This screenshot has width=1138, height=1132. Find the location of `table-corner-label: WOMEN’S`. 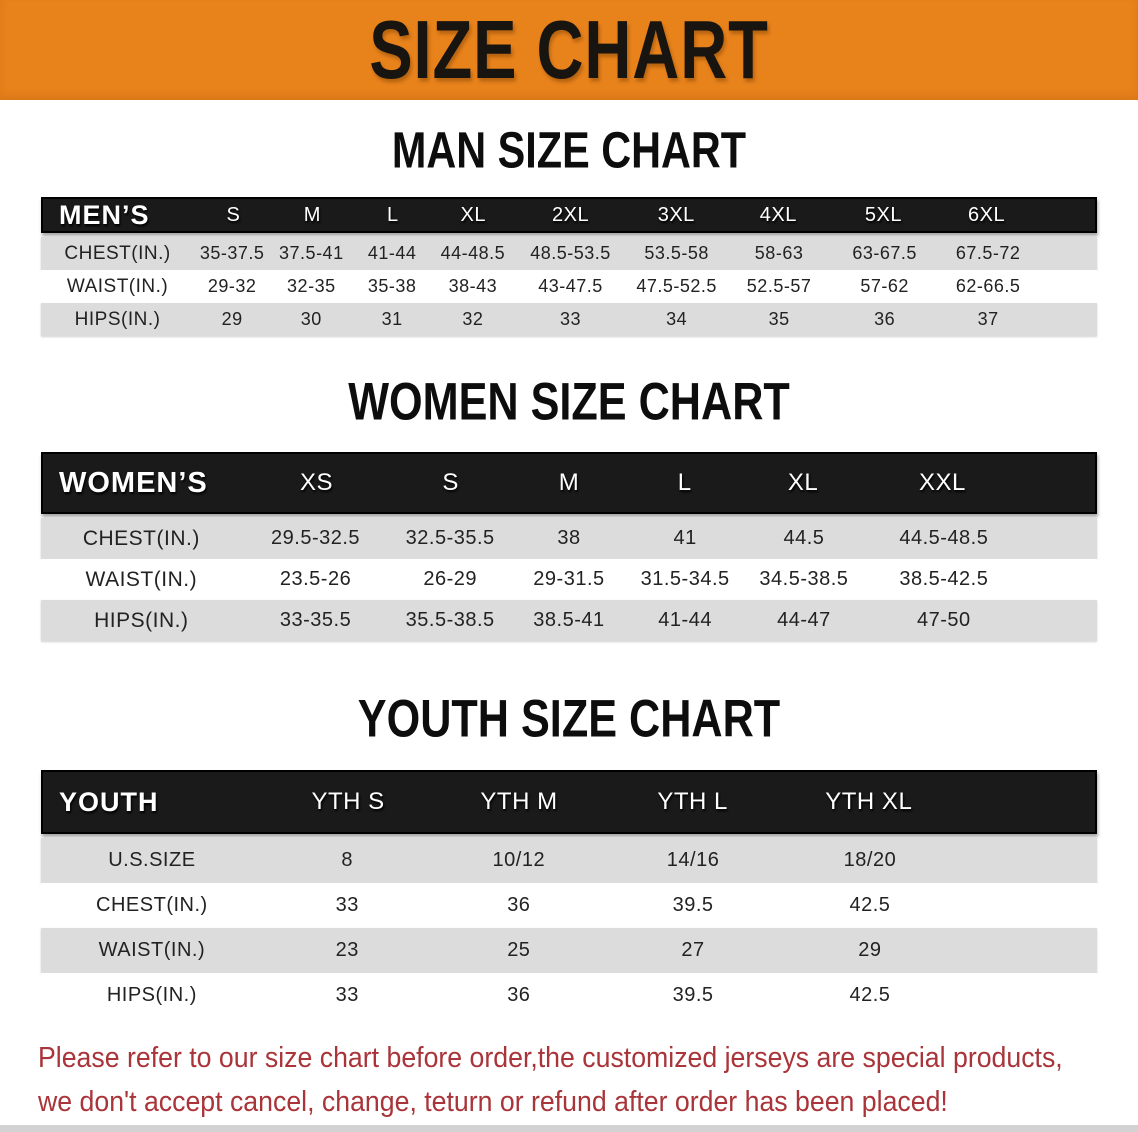

table-corner-label: WOMEN’S is located at coordinates (133, 482).